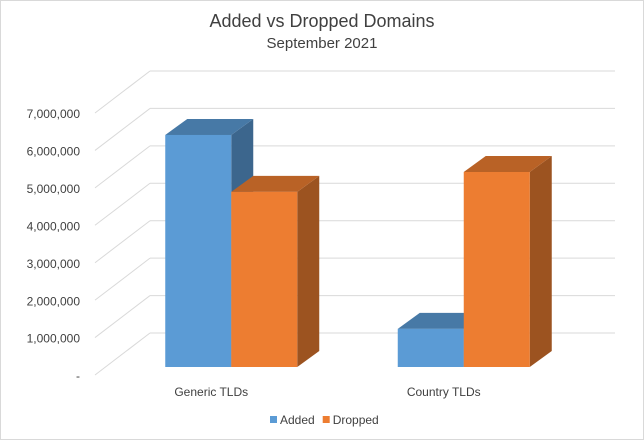  Describe the element at coordinates (78, 376) in the screenshot. I see `y-tick-label: -` at that location.